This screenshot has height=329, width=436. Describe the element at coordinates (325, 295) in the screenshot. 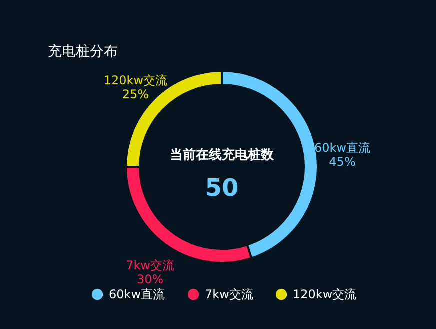

I see `legend-label: 120kw交流` at that location.